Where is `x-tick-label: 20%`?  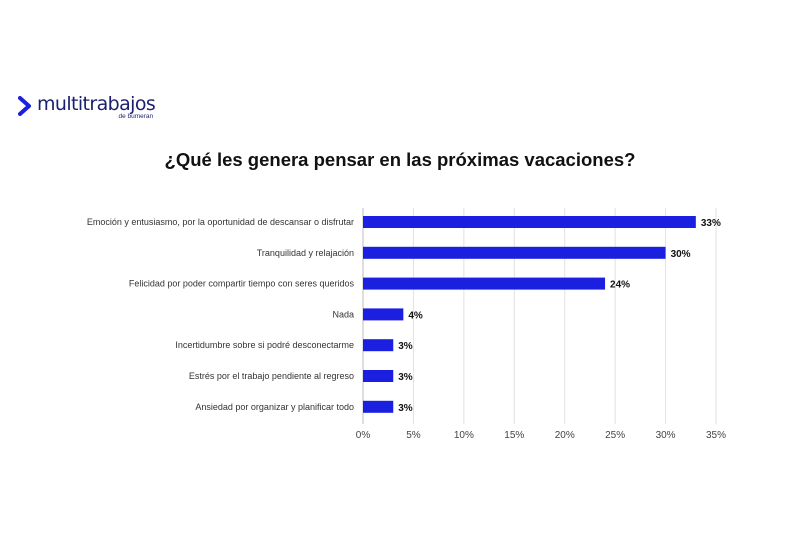 x-tick-label: 20% is located at coordinates (565, 435).